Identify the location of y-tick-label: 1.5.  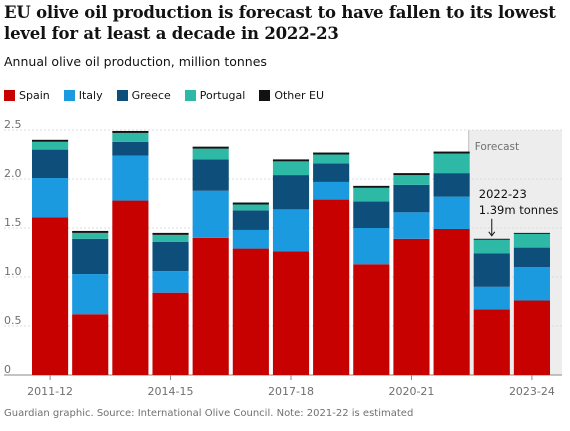
(13, 222).